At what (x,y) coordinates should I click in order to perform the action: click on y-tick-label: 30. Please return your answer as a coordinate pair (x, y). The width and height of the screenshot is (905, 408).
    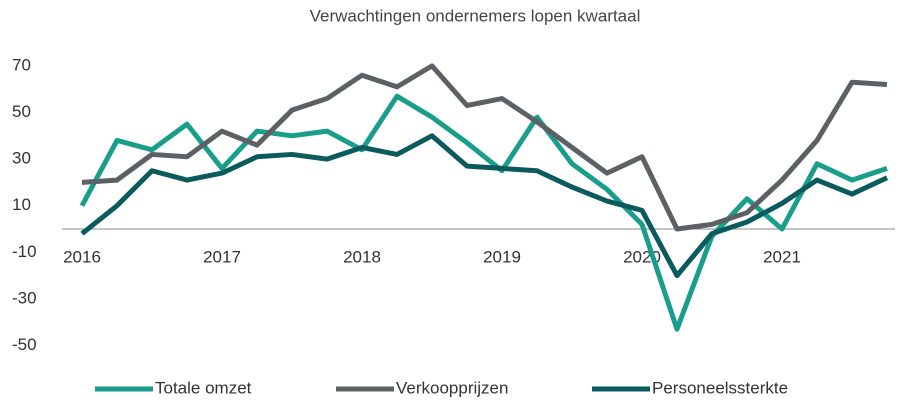
    Looking at the image, I should click on (21, 158).